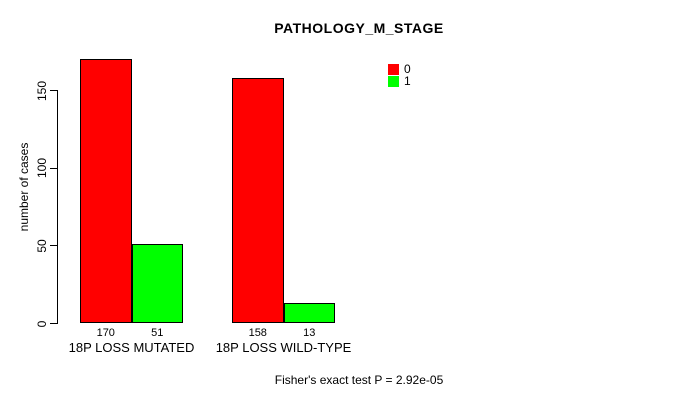  I want to click on y-tick-label: 0, so click(42, 323).